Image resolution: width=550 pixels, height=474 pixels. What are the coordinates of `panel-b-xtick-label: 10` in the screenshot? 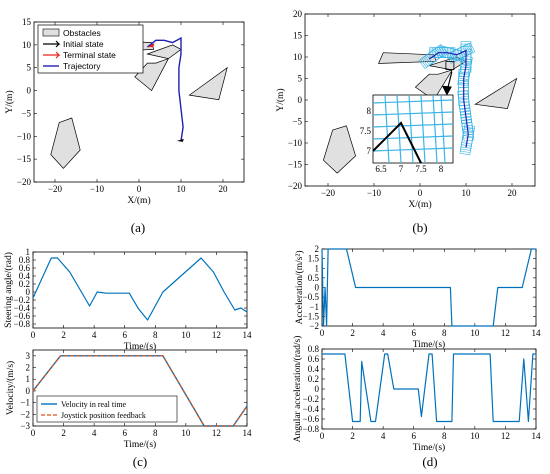 It's located at (467, 193).